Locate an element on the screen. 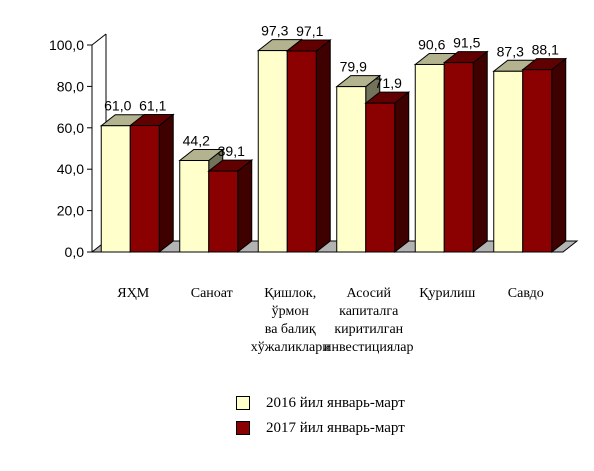 This screenshot has height=471, width=594. x-tick-label: ЯҲМ is located at coordinates (133, 293).